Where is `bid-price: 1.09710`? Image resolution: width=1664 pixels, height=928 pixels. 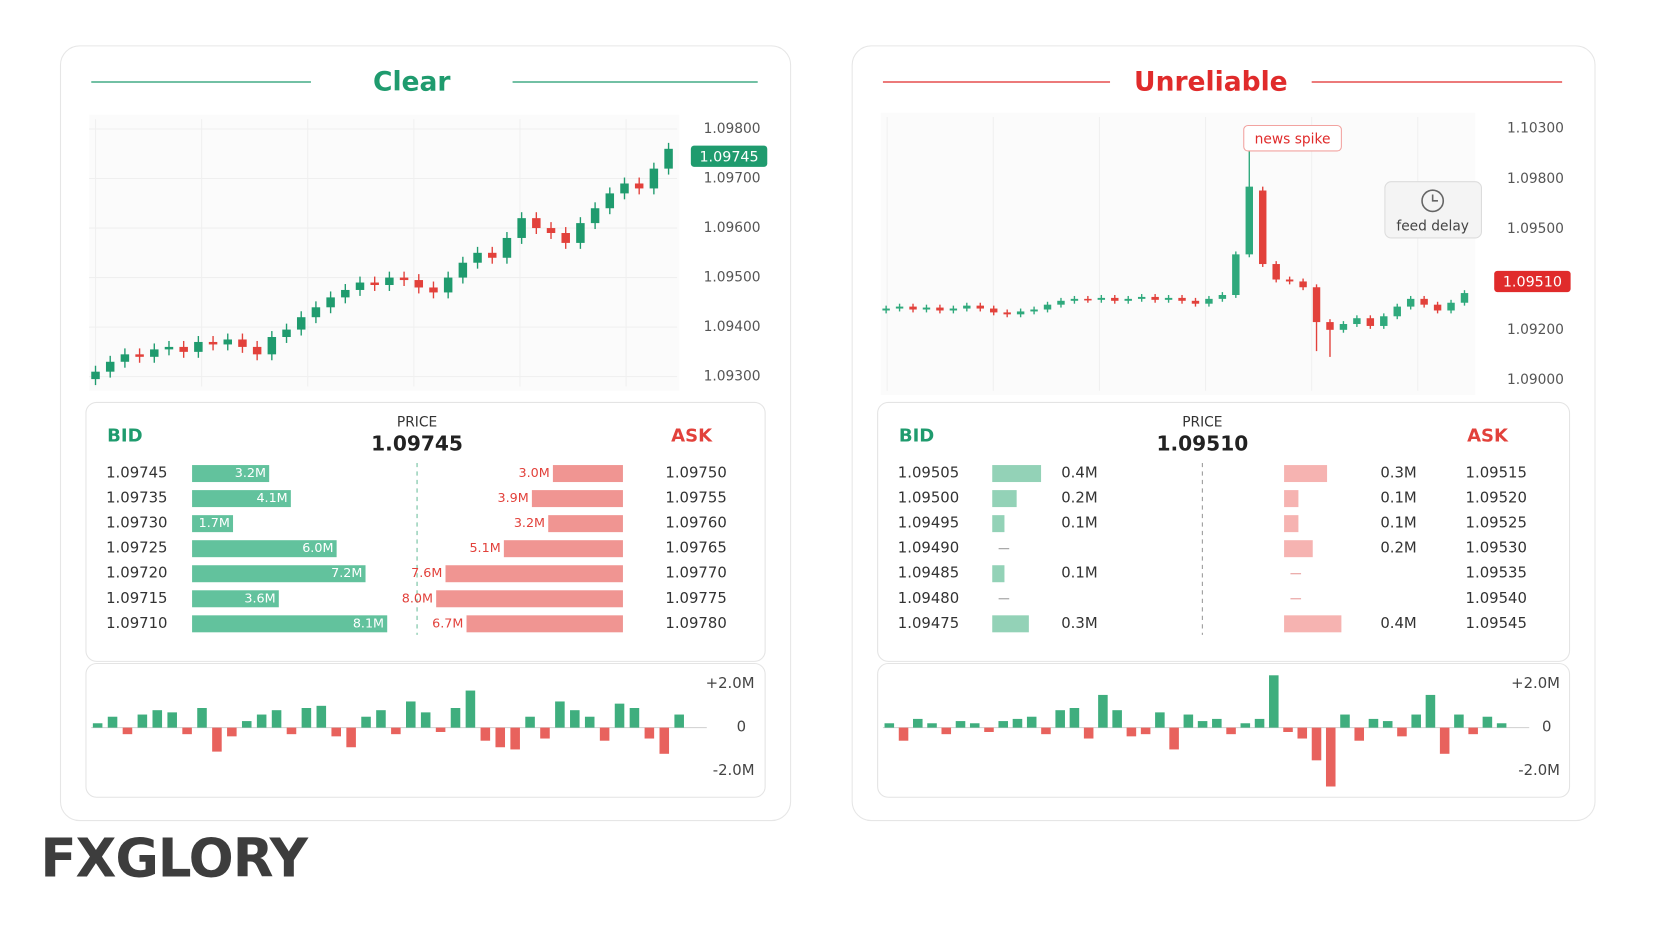 bid-price: 1.09710 is located at coordinates (136, 623).